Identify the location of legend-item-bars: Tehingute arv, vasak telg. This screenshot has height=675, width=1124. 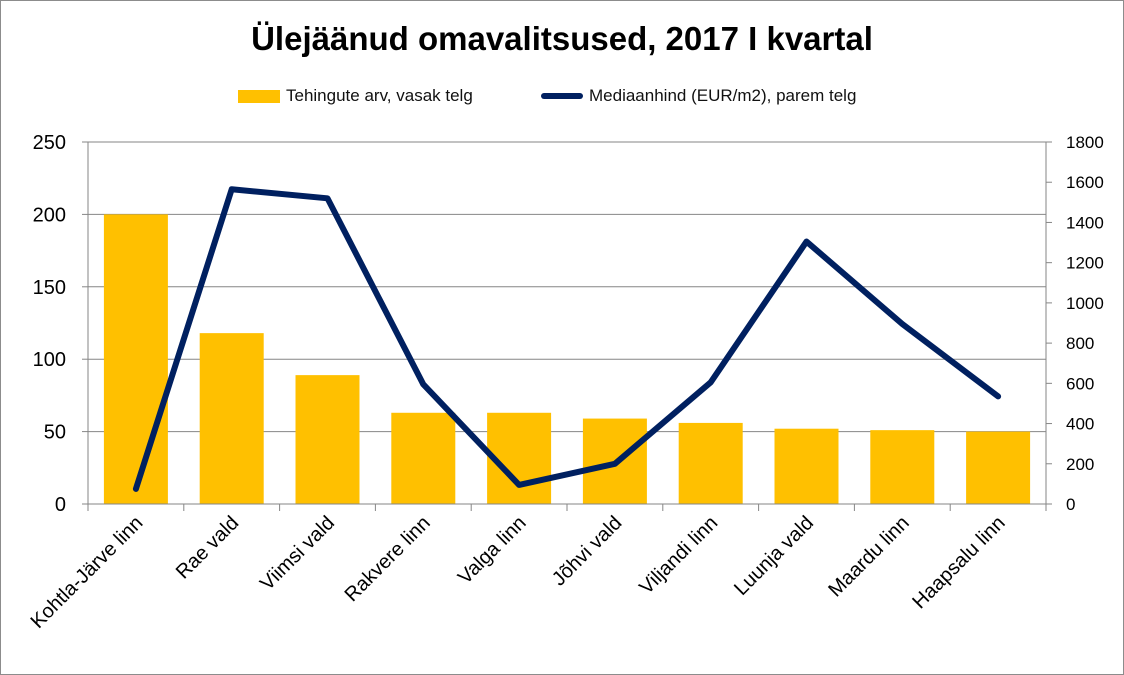
(355, 96).